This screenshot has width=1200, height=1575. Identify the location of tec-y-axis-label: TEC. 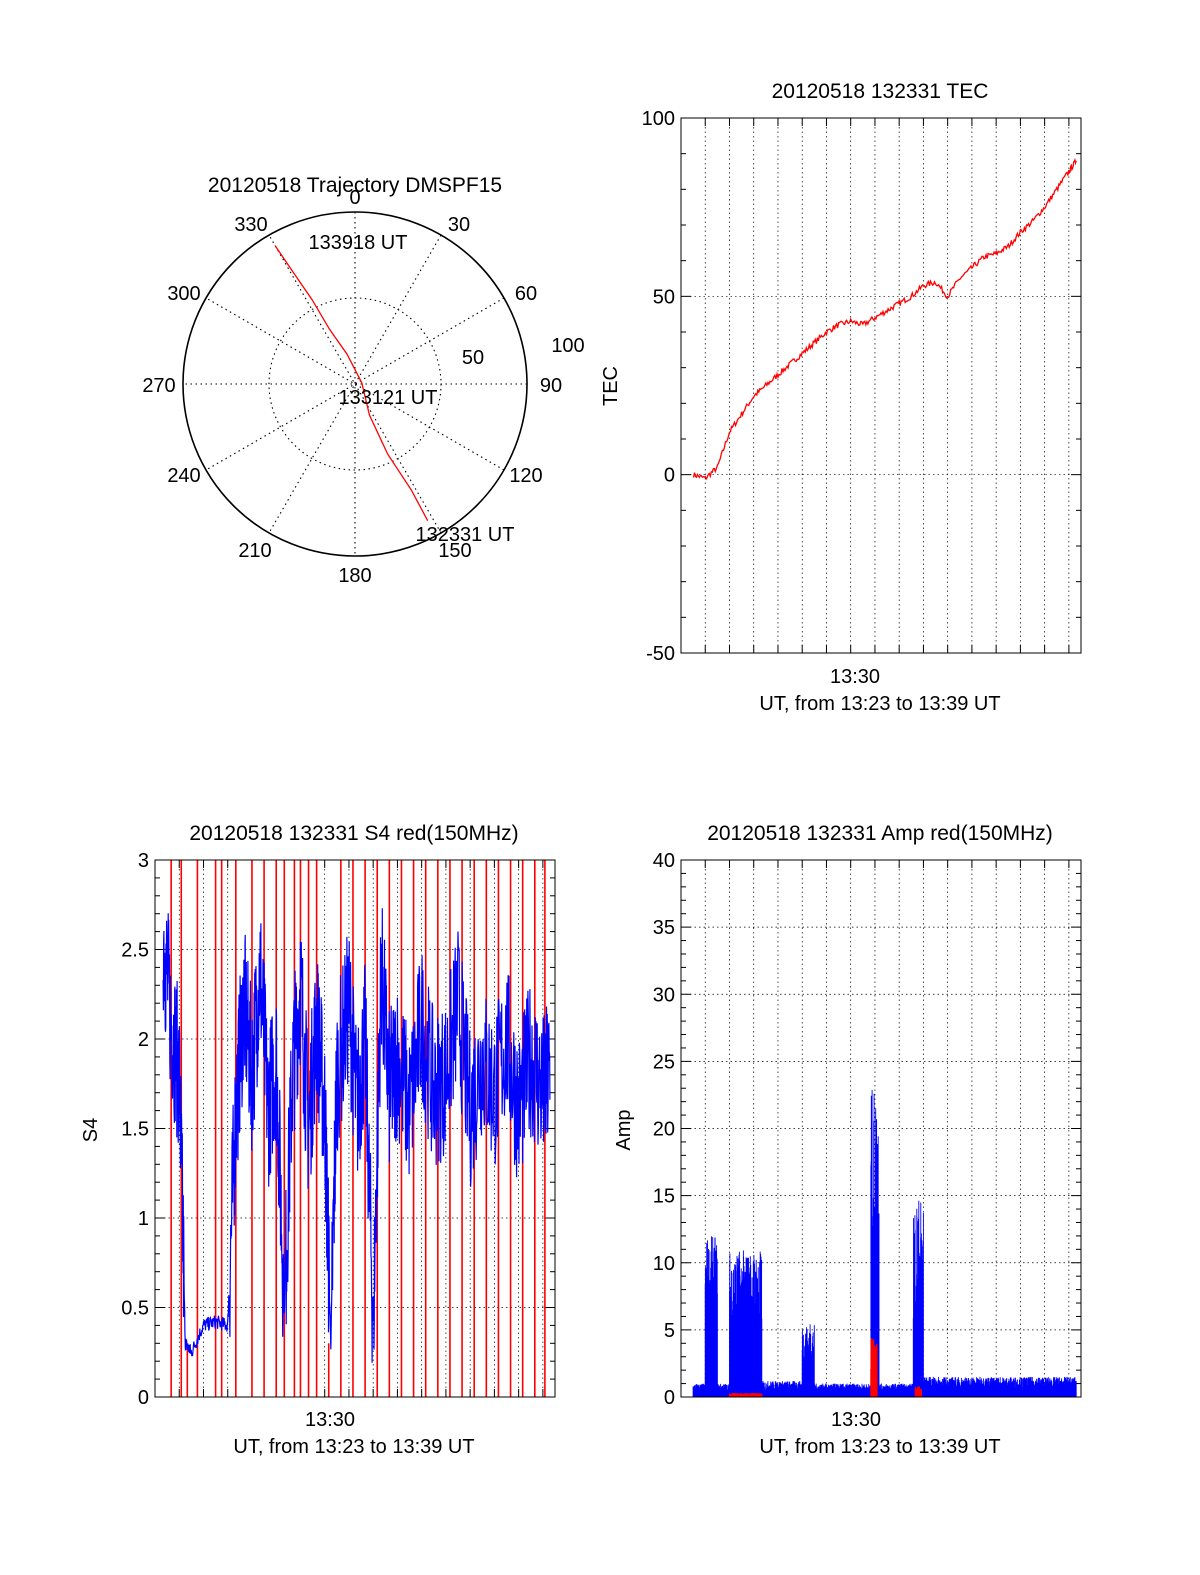
(611, 386).